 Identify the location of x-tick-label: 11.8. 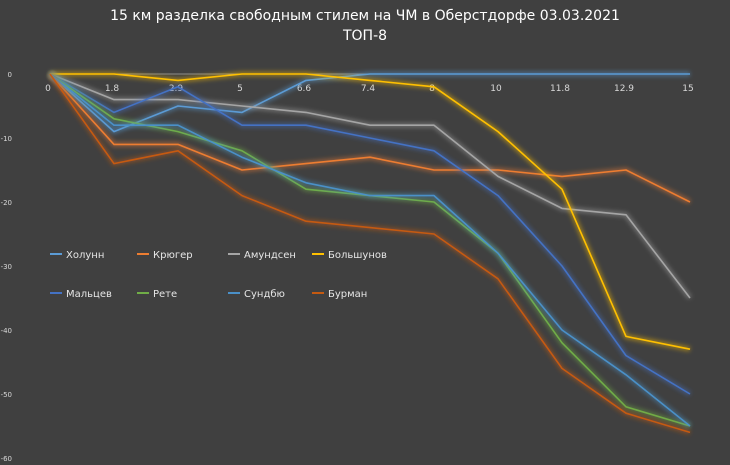
(560, 89).